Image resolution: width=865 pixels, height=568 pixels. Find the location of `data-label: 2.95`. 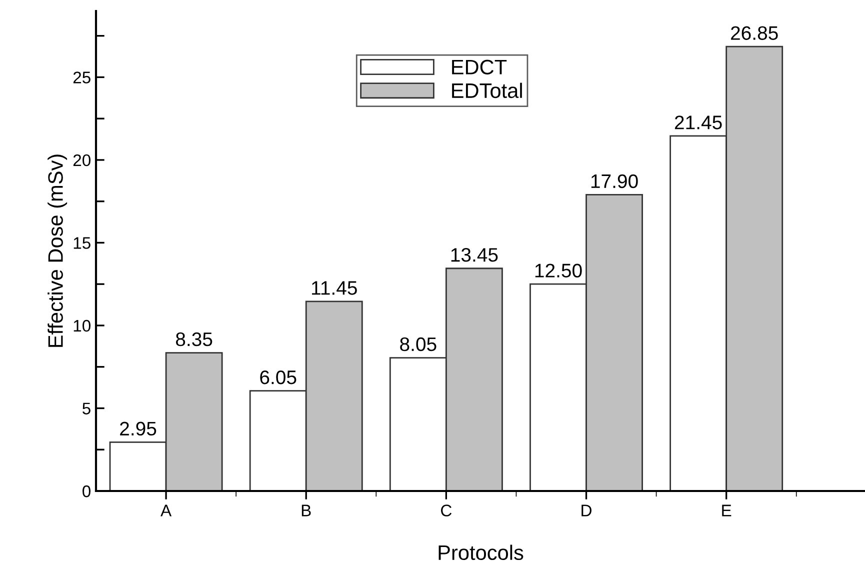

data-label: 2.95 is located at coordinates (138, 429).